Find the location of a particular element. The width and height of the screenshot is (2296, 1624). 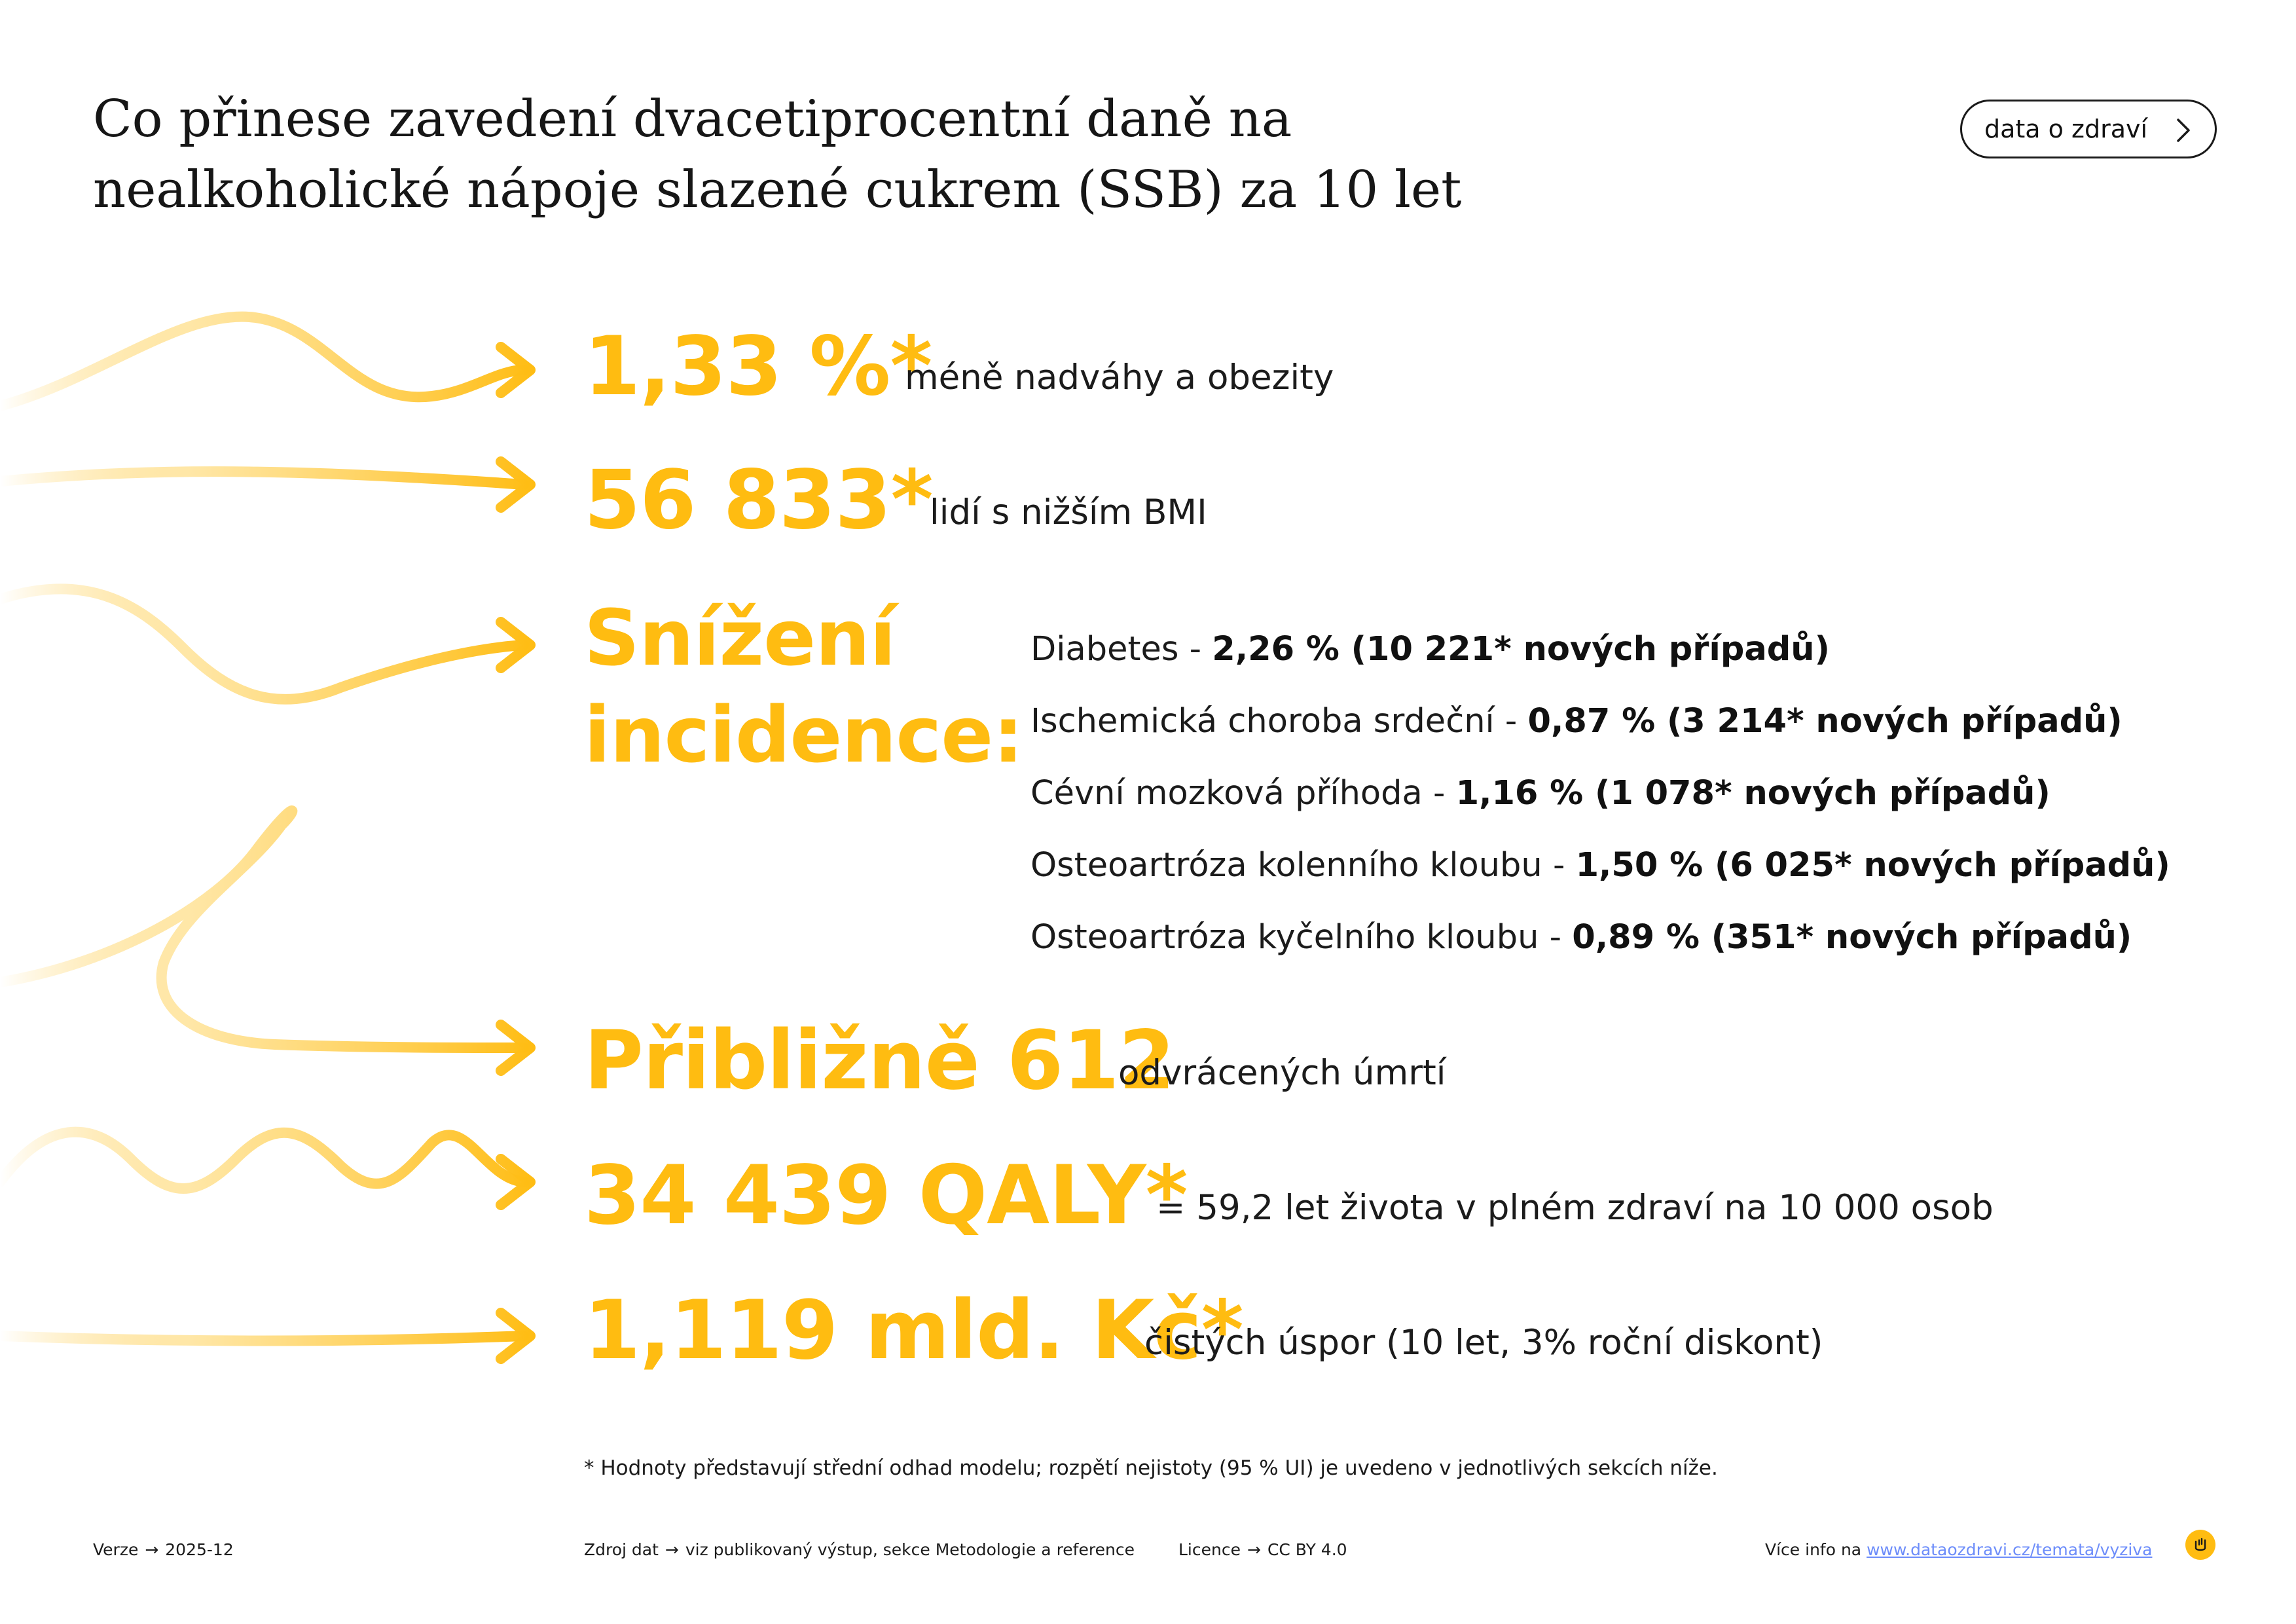

version-label: Verze is located at coordinates (116, 1549).